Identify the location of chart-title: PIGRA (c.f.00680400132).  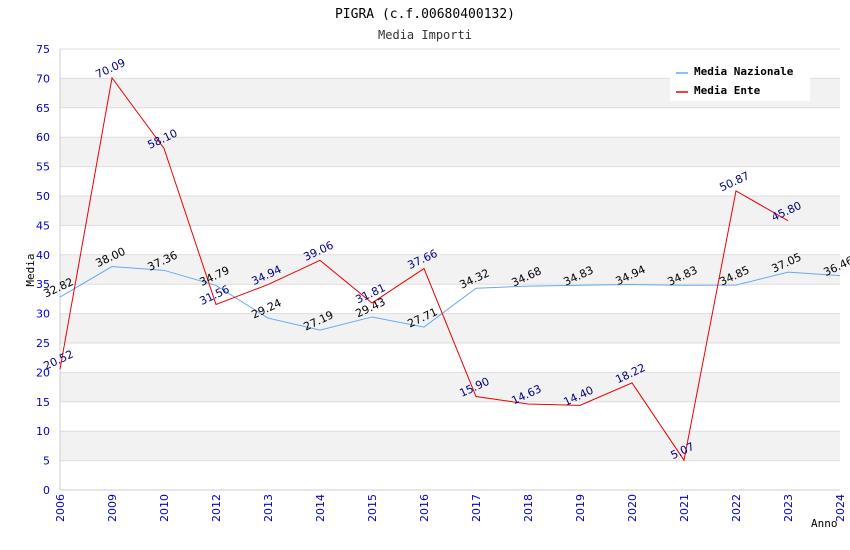
(425, 14).